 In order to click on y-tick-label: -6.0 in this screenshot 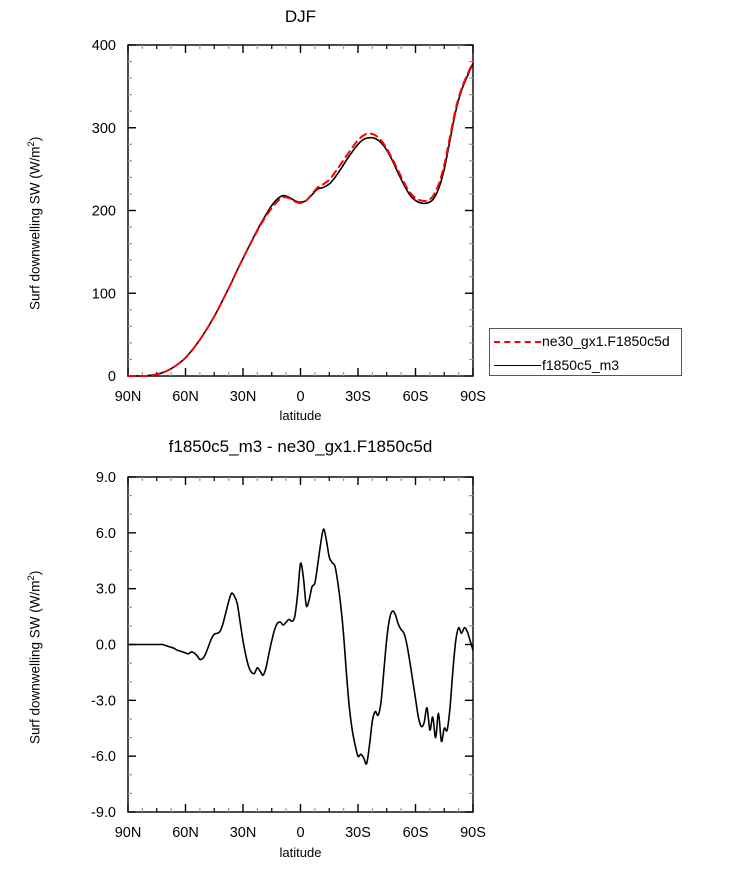, I will do `click(103, 757)`.